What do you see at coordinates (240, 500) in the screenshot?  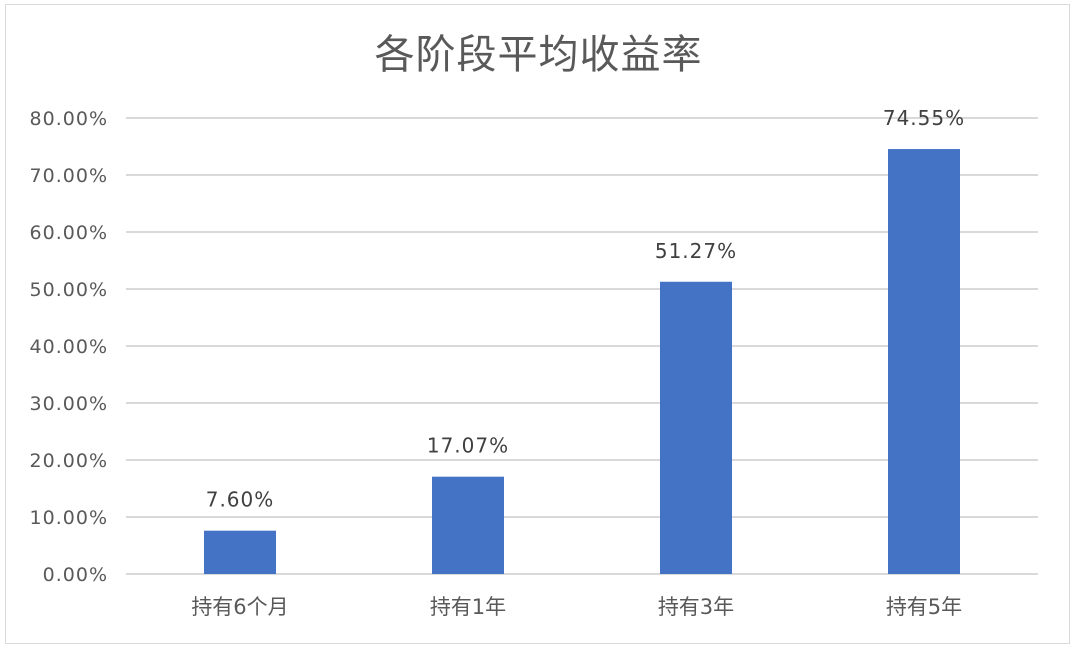 I see `data-label: 7.60%` at bounding box center [240, 500].